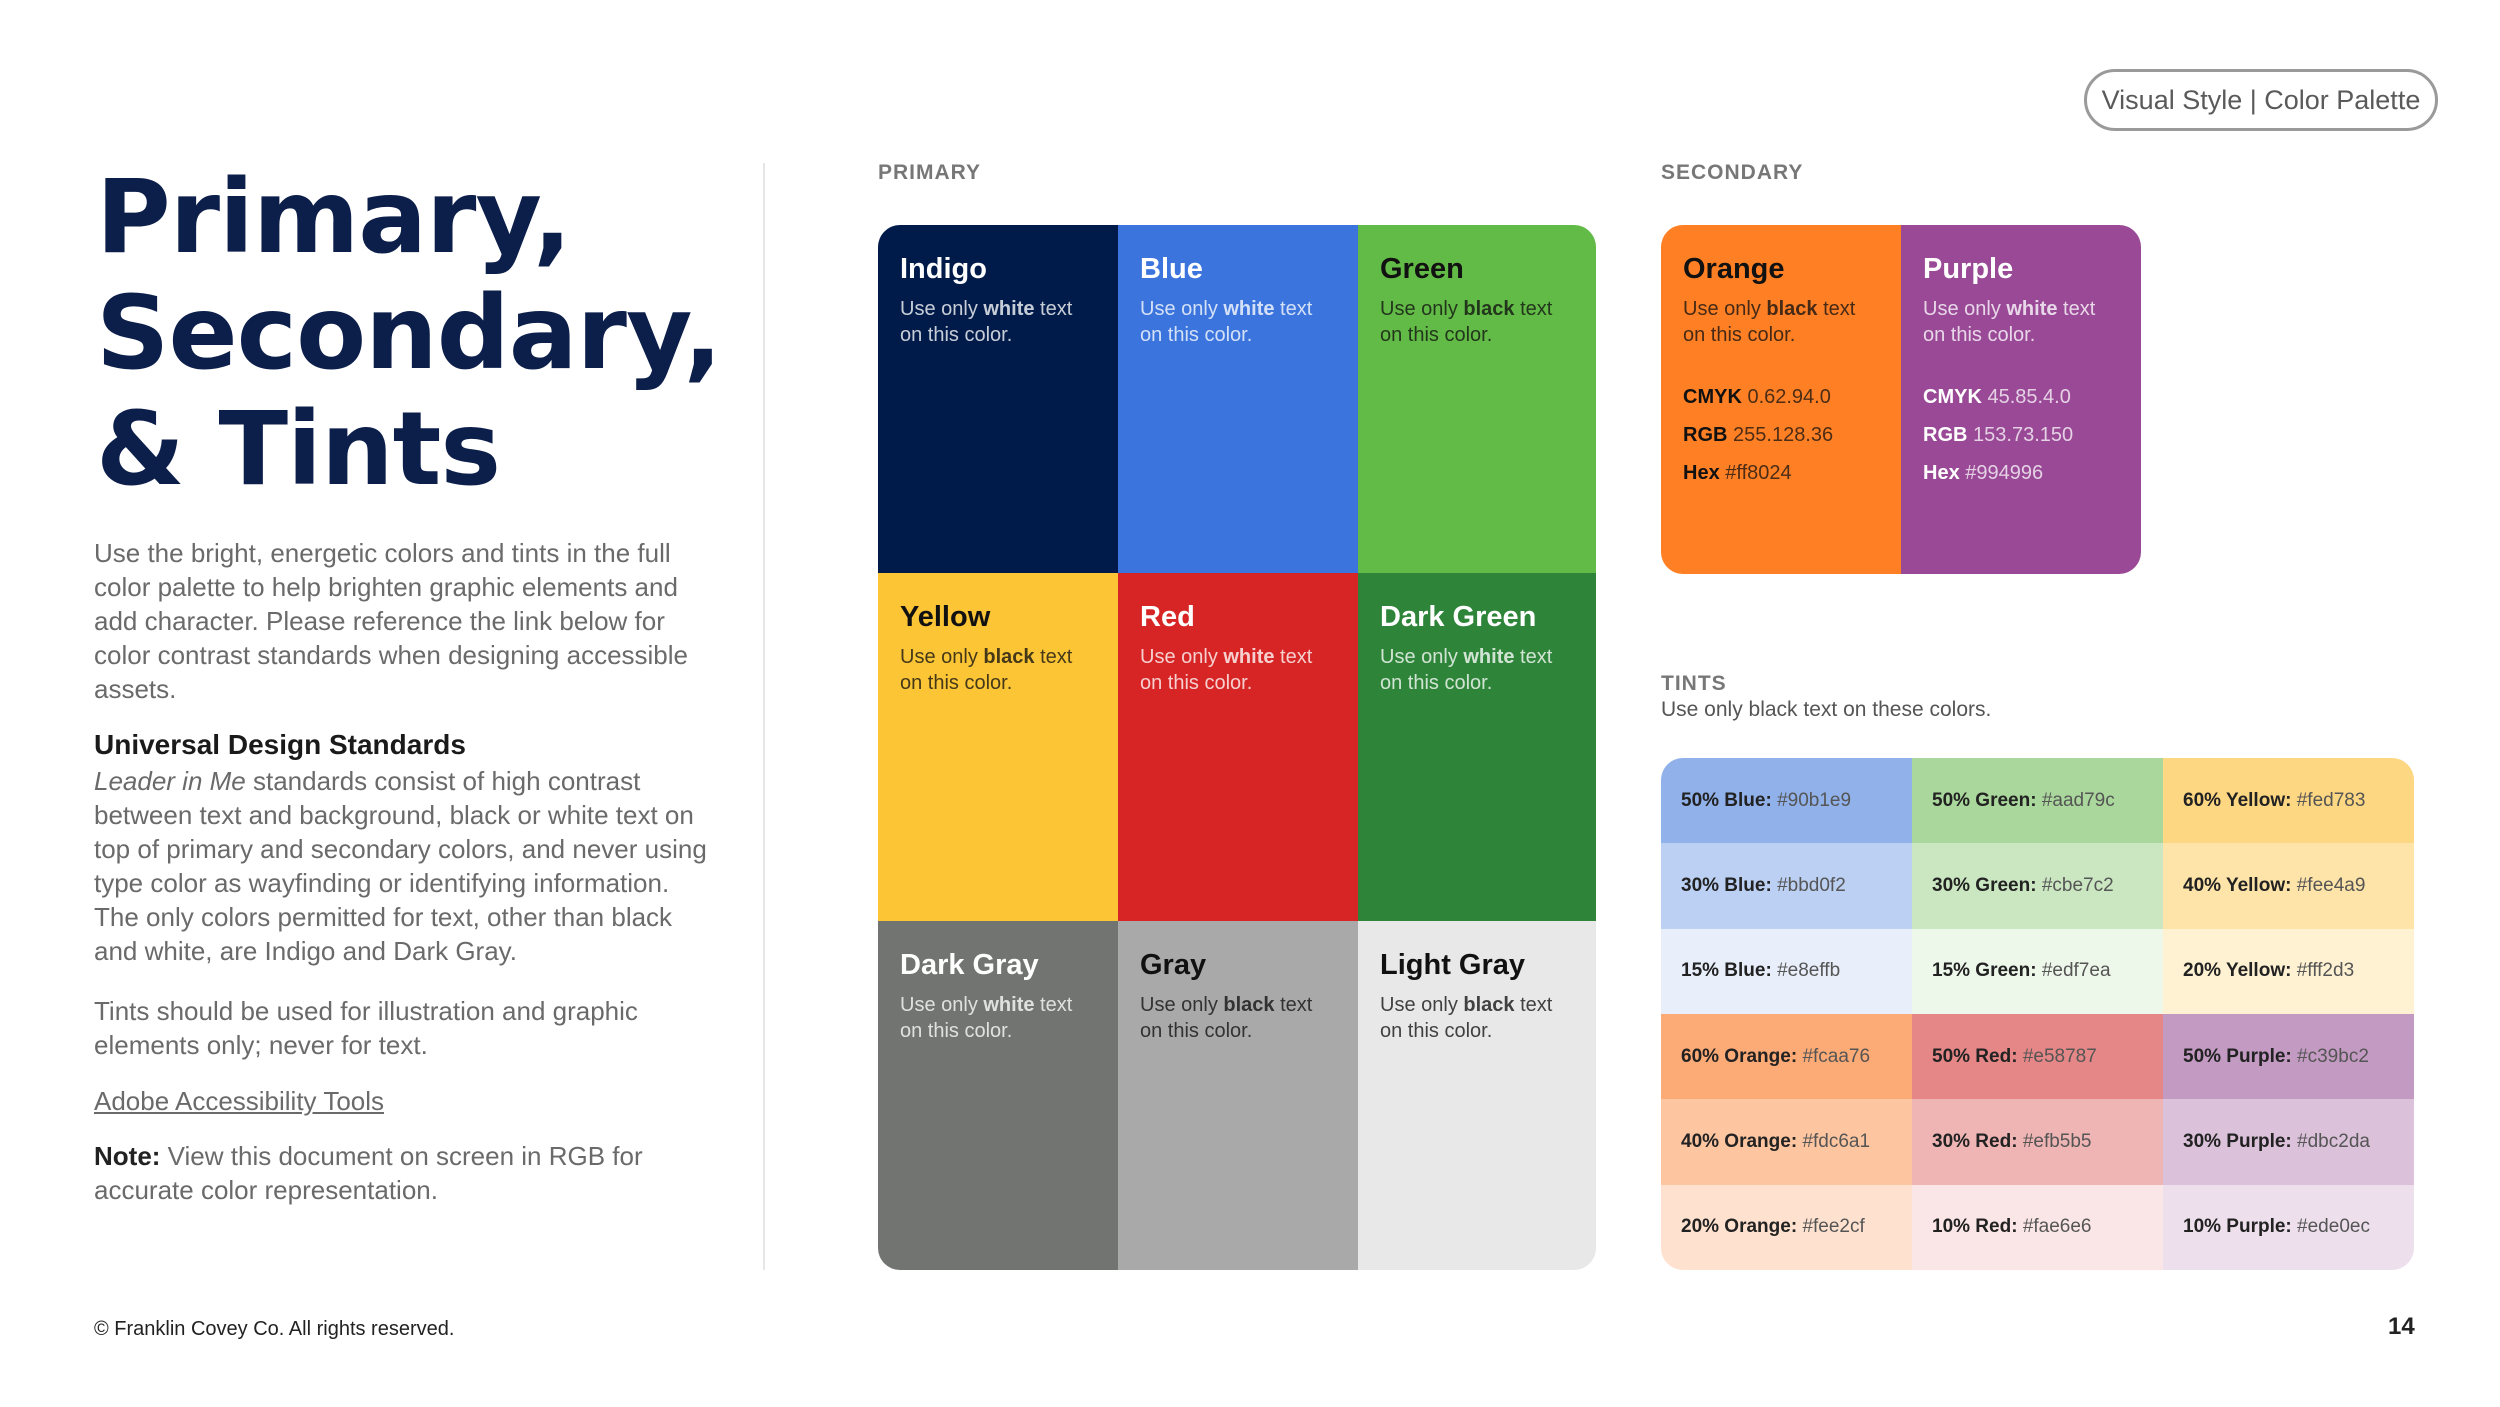 This screenshot has width=2500, height=1407. I want to click on tint-label: 15% Green:, so click(1984, 971).